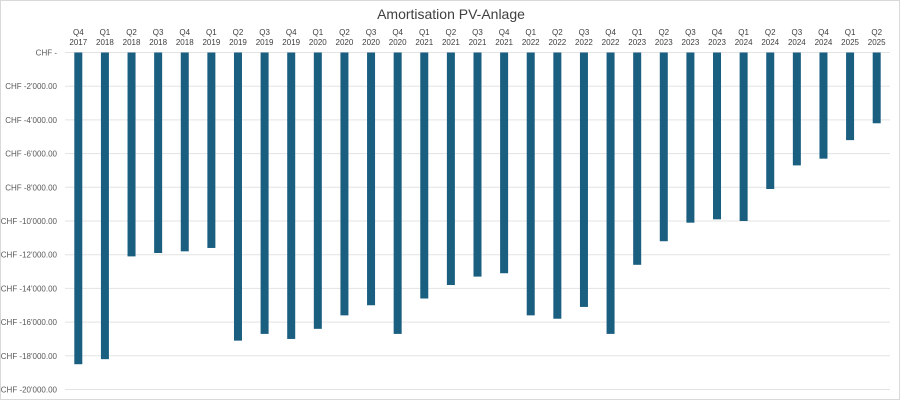 The height and width of the screenshot is (401, 900). What do you see at coordinates (31, 86) in the screenshot?
I see `y-tick-label: CHF -2'000.00` at bounding box center [31, 86].